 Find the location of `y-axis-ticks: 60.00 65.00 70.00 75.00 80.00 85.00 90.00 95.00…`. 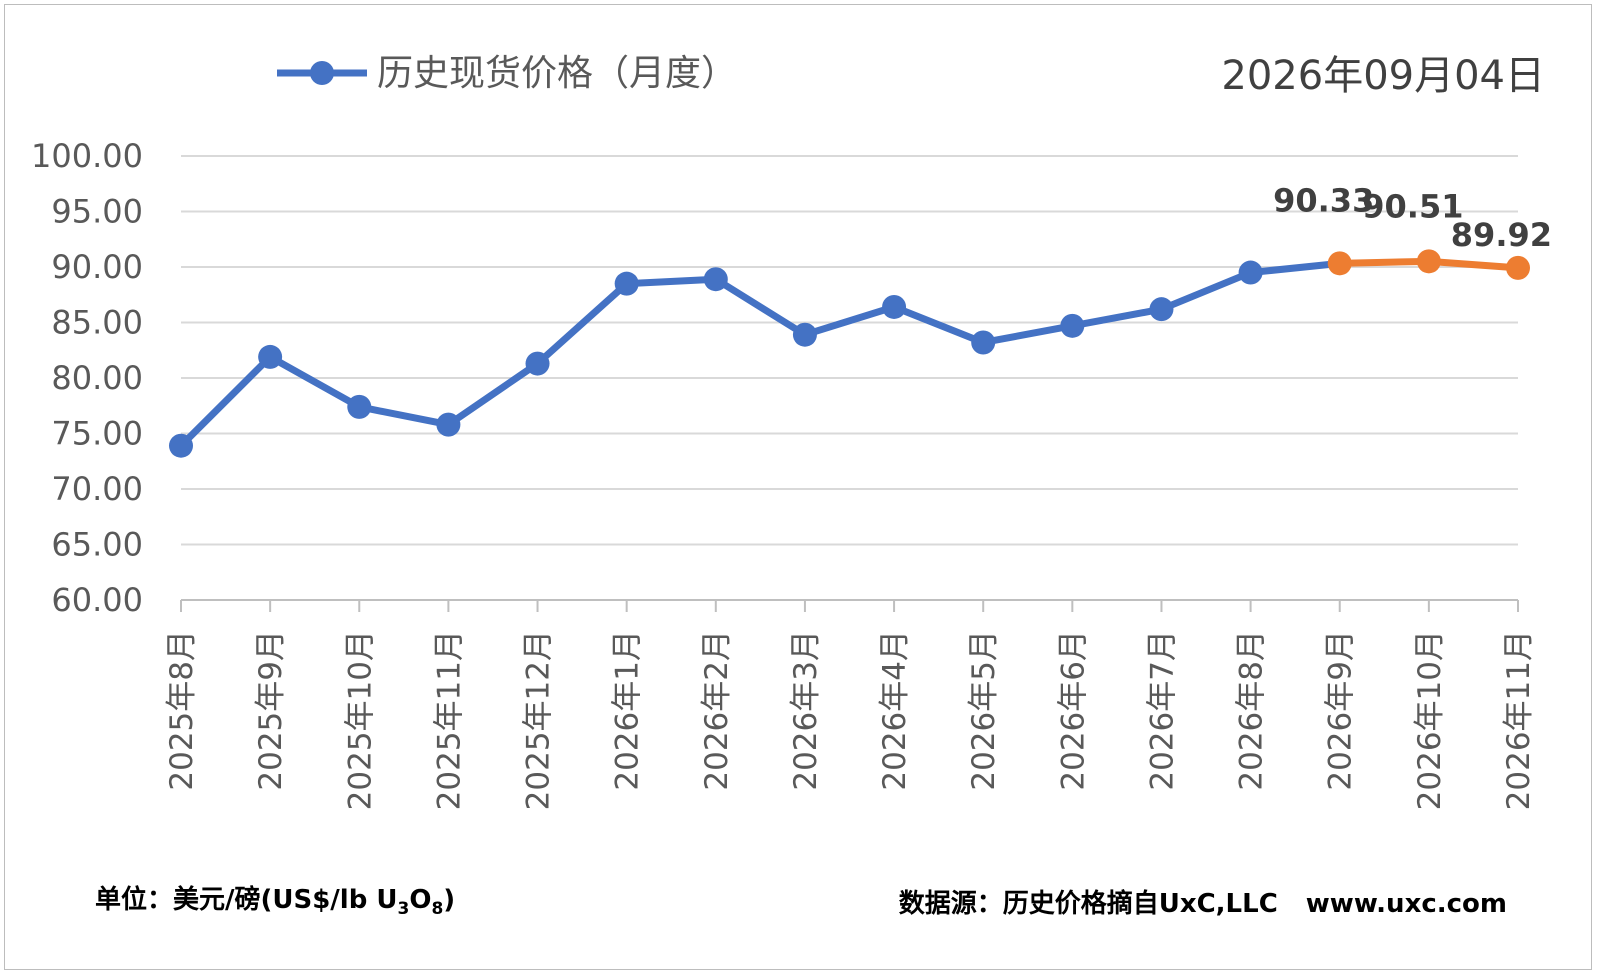

y-axis-ticks: 60.00 65.00 70.00 75.00 80.00 85.00 90.00 95.00… is located at coordinates (87, 378).